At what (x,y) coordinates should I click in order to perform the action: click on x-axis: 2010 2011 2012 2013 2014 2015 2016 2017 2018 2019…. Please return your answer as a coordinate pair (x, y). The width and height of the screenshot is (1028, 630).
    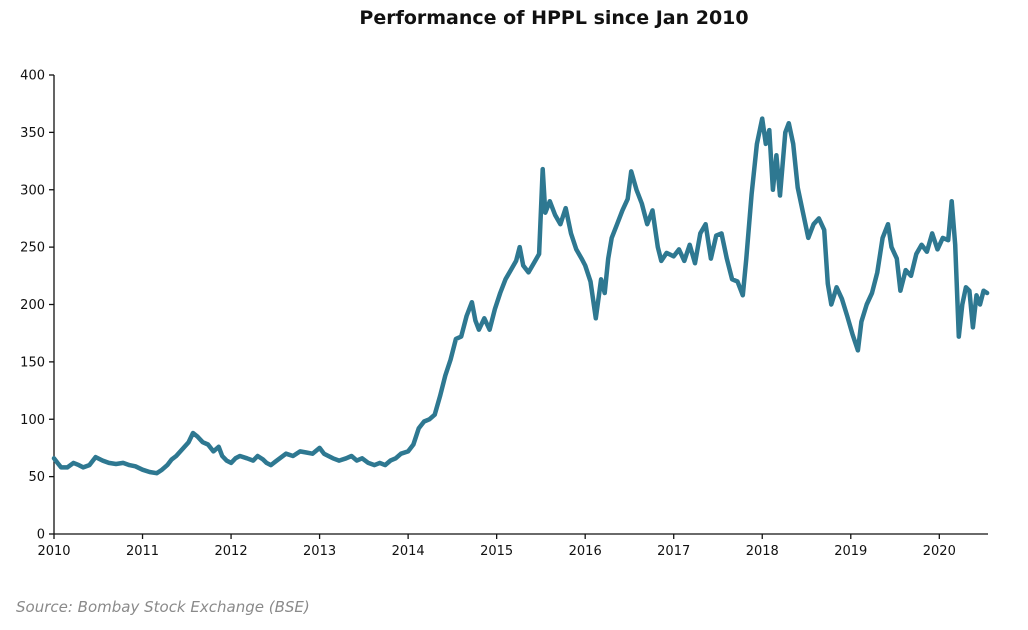
    Looking at the image, I should click on (512, 546).